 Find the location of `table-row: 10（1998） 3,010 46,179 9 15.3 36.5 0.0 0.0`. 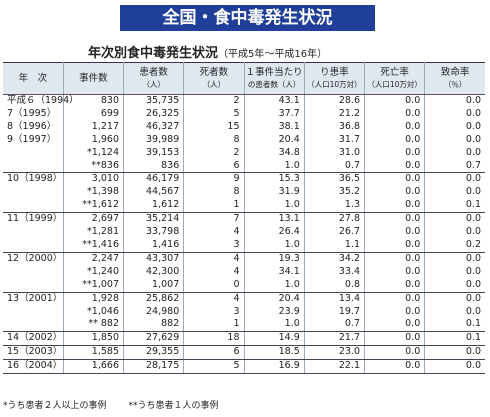

table-row: 10（1998） 3,010 46,179 9 15.3 36.5 0.0 0.0 is located at coordinates (244, 179).